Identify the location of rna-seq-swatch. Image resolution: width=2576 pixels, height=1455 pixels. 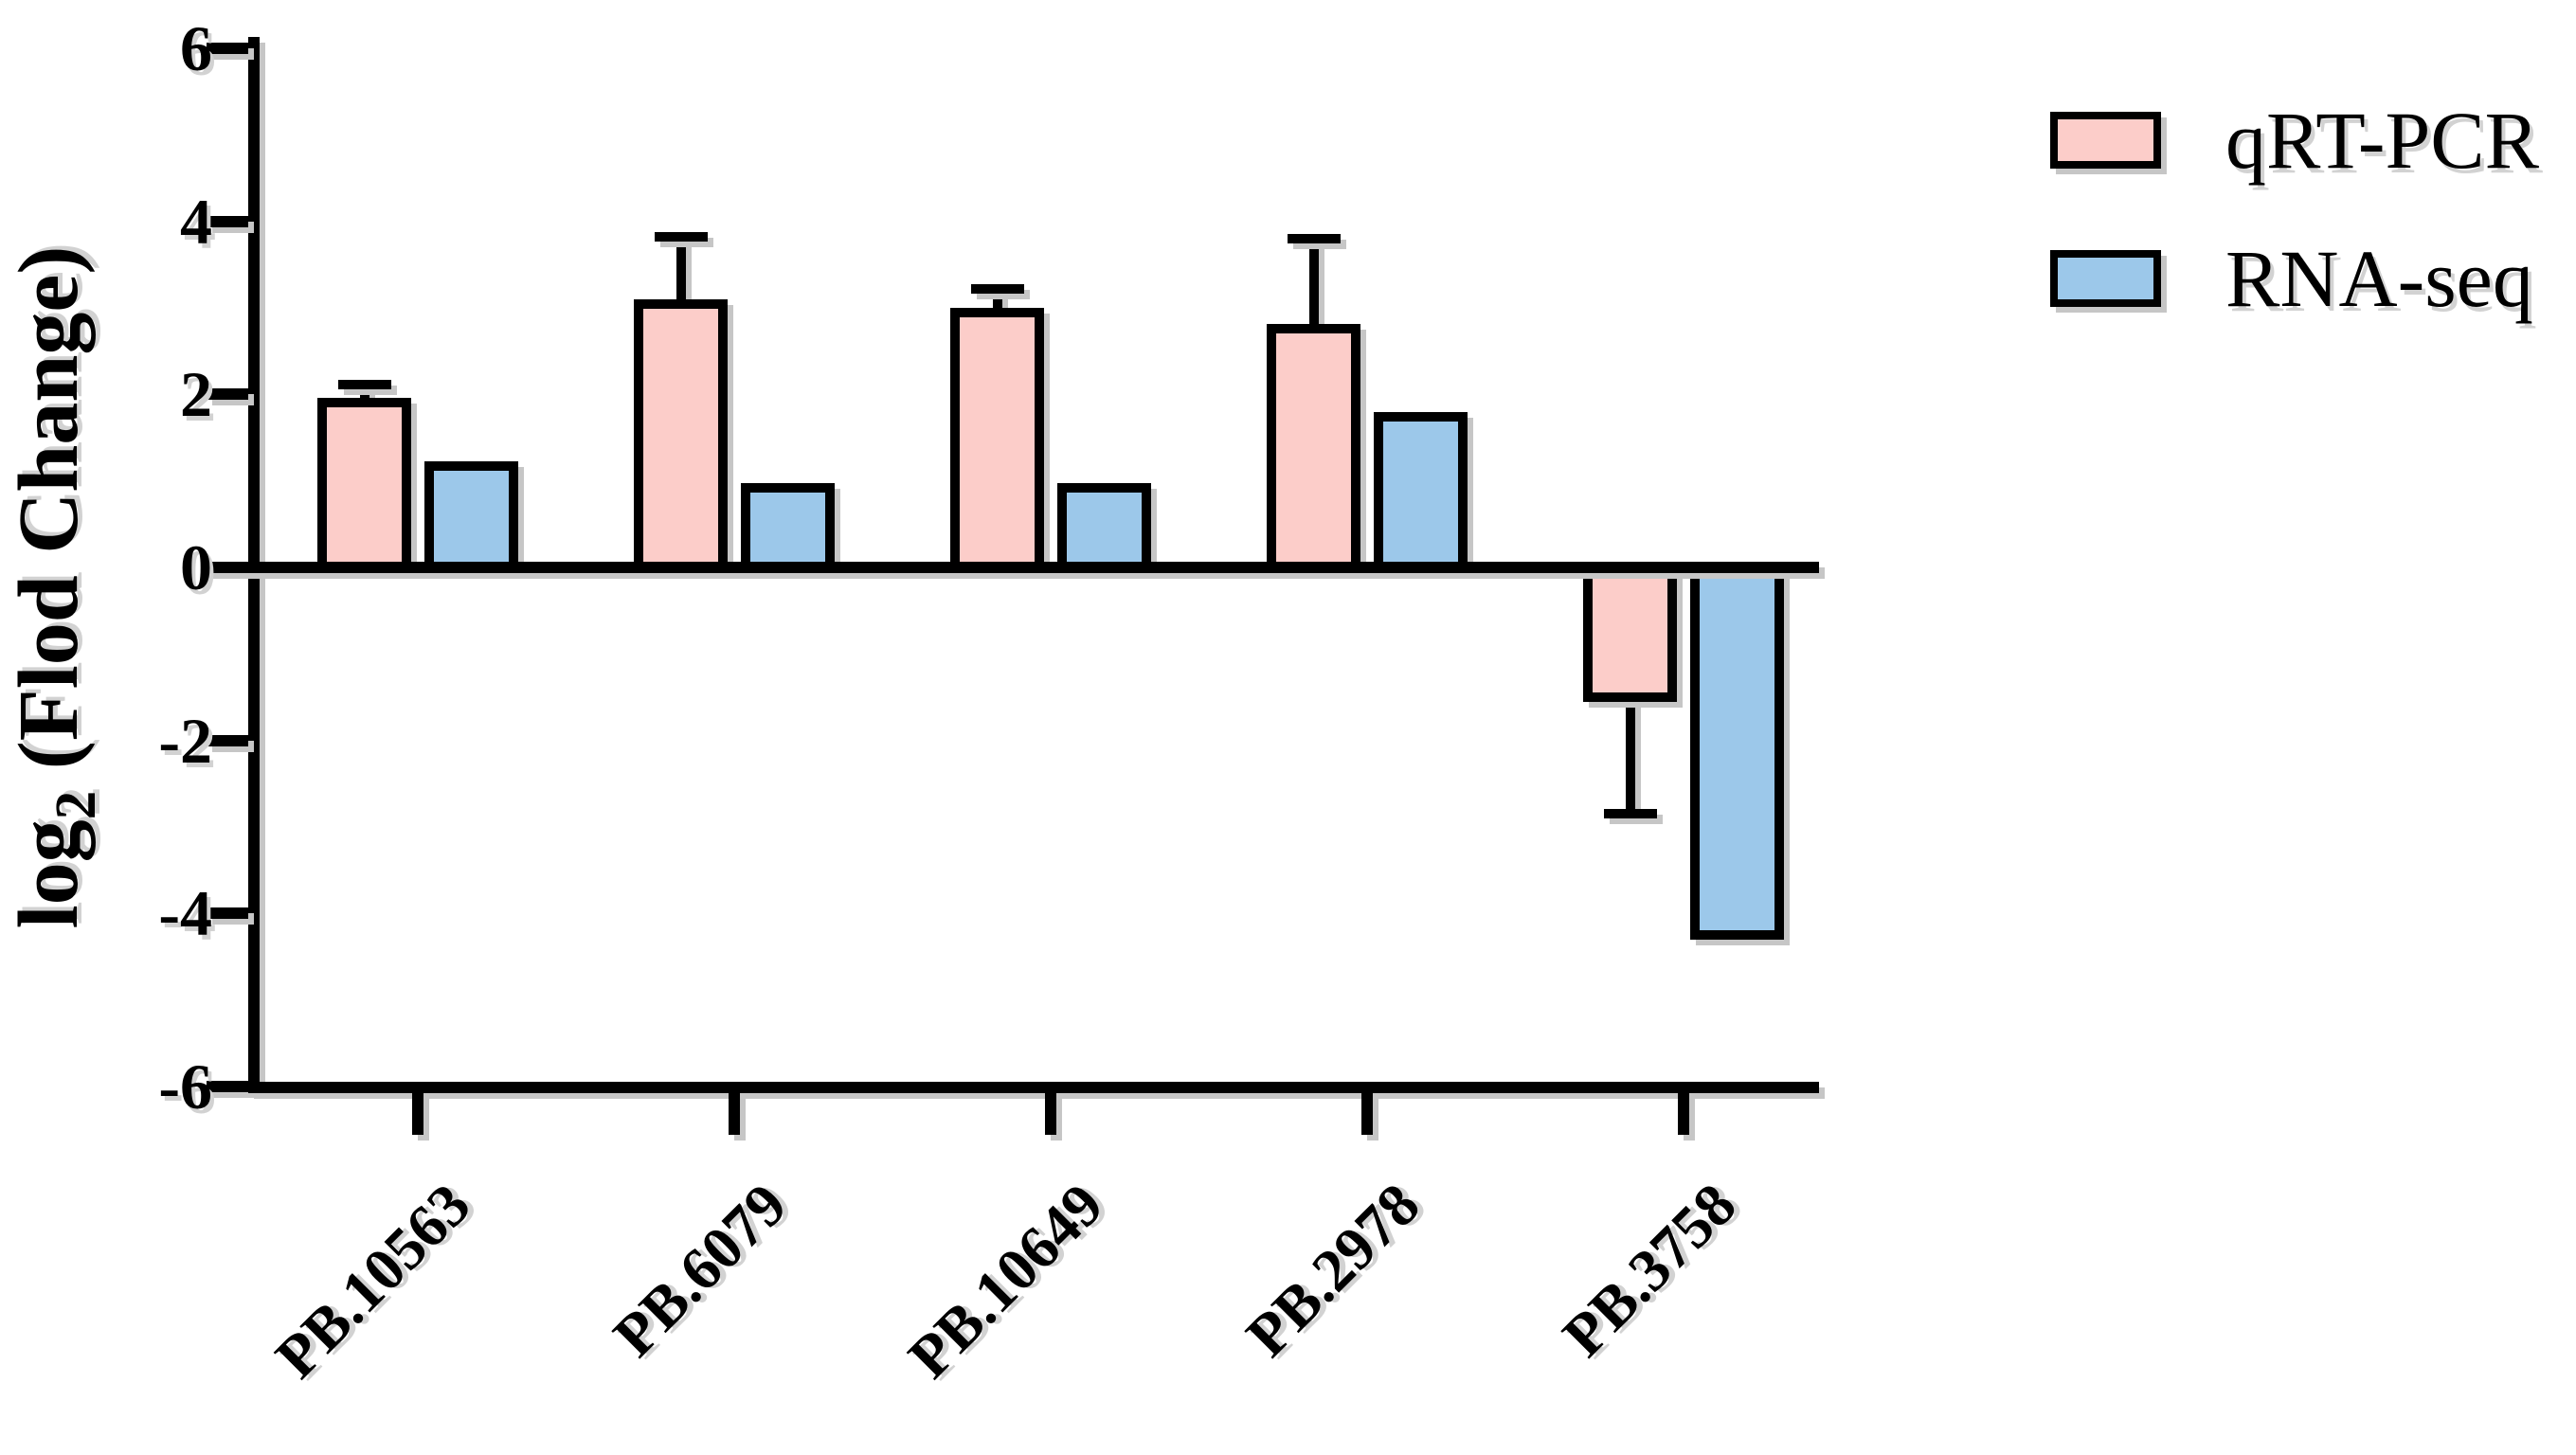
(2105, 278).